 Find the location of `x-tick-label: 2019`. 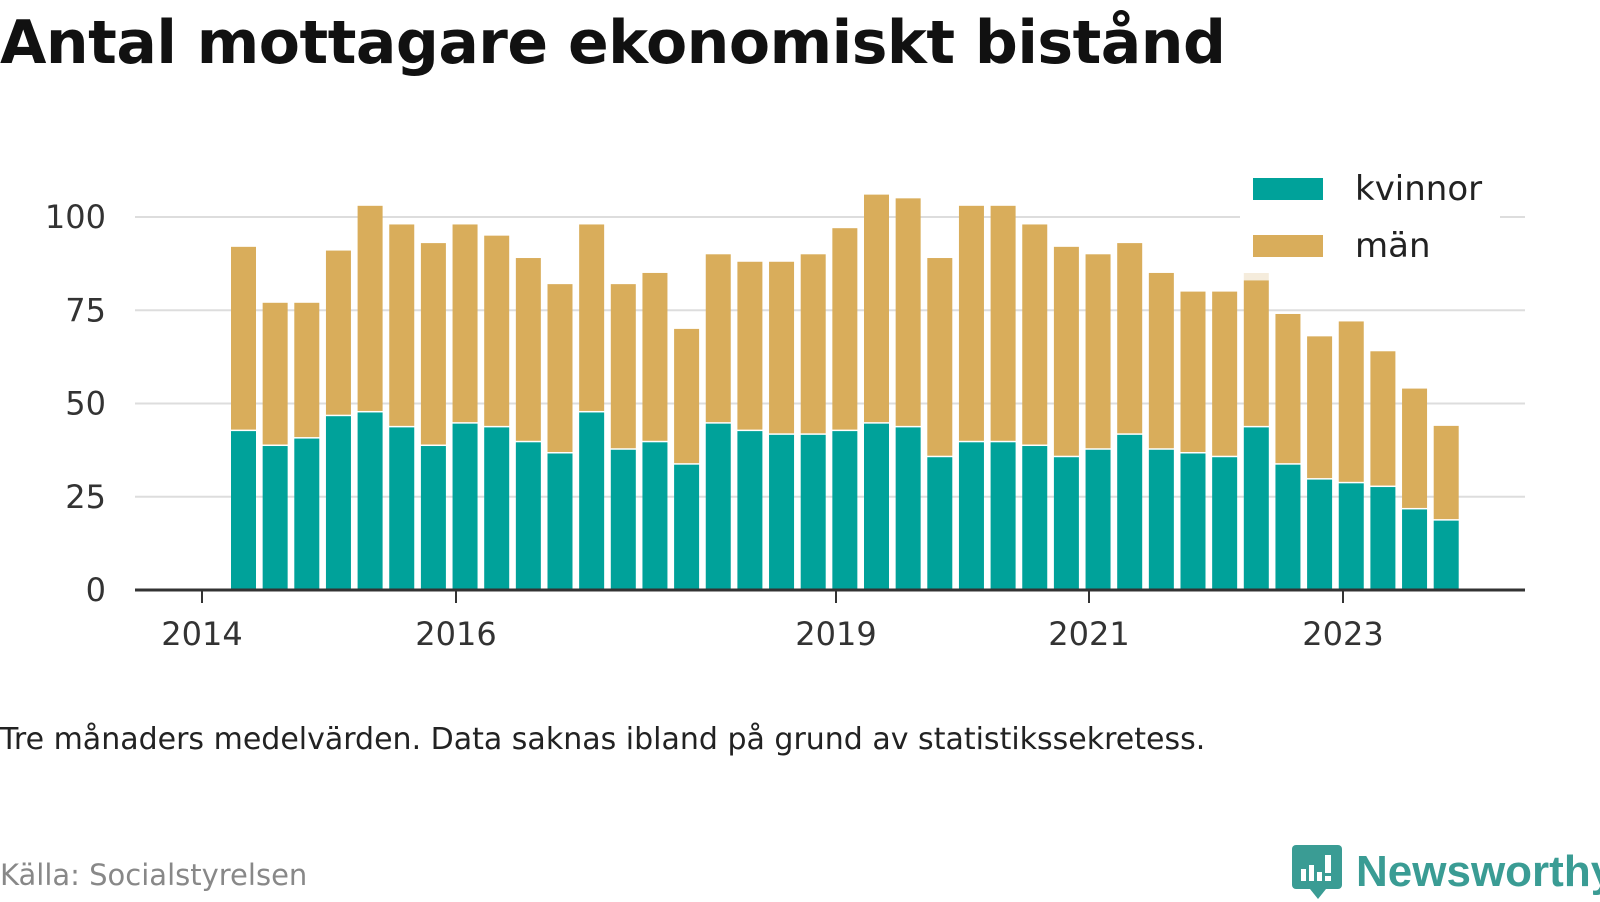

x-tick-label: 2019 is located at coordinates (835, 634).